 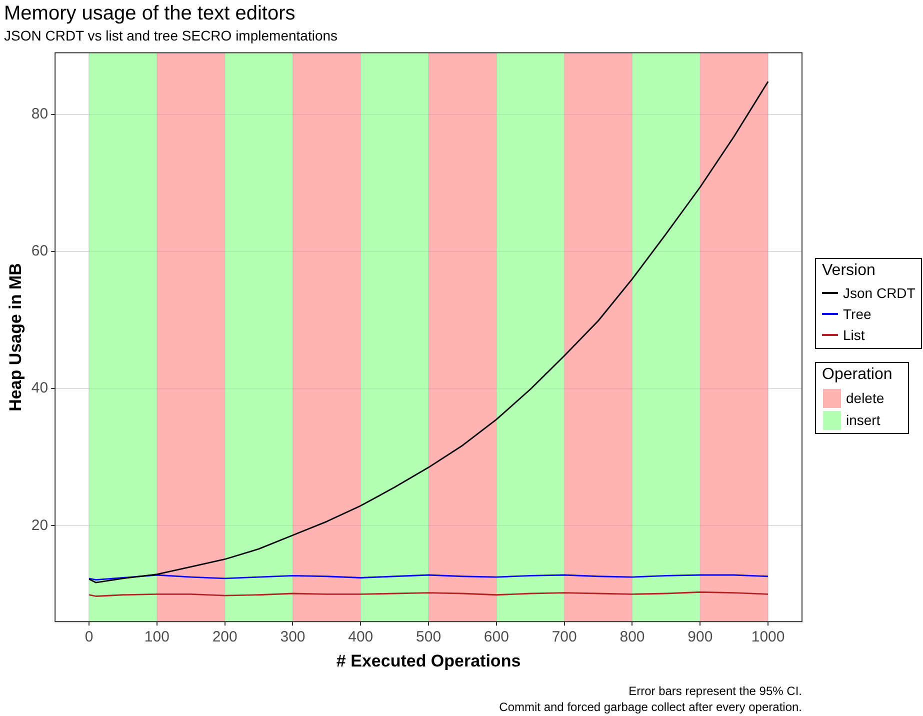 What do you see at coordinates (879, 292) in the screenshot?
I see `legend-label: Json CRDT` at bounding box center [879, 292].